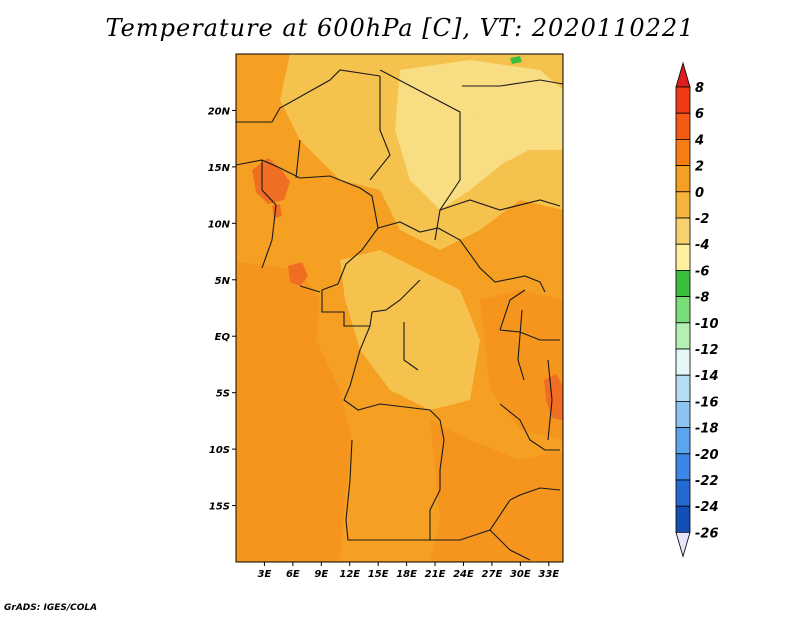 The width and height of the screenshot is (800, 618). I want to click on colorbar-label: 0, so click(699, 193).